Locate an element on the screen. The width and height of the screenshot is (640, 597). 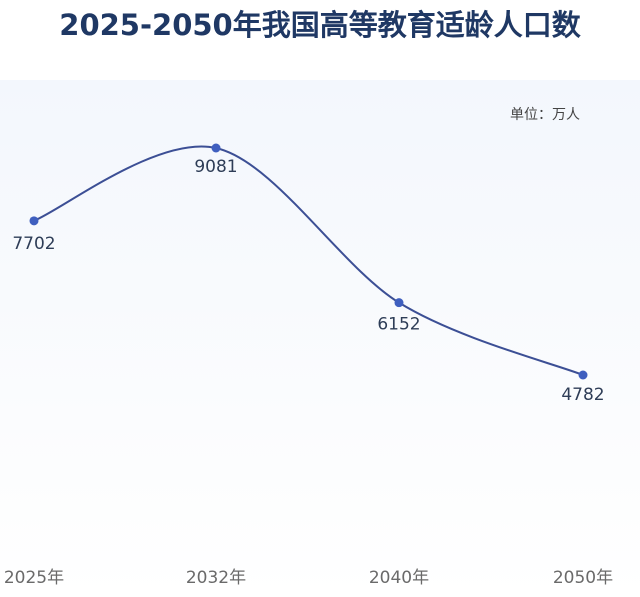
x-tick-label-1: 2032年 is located at coordinates (216, 578).